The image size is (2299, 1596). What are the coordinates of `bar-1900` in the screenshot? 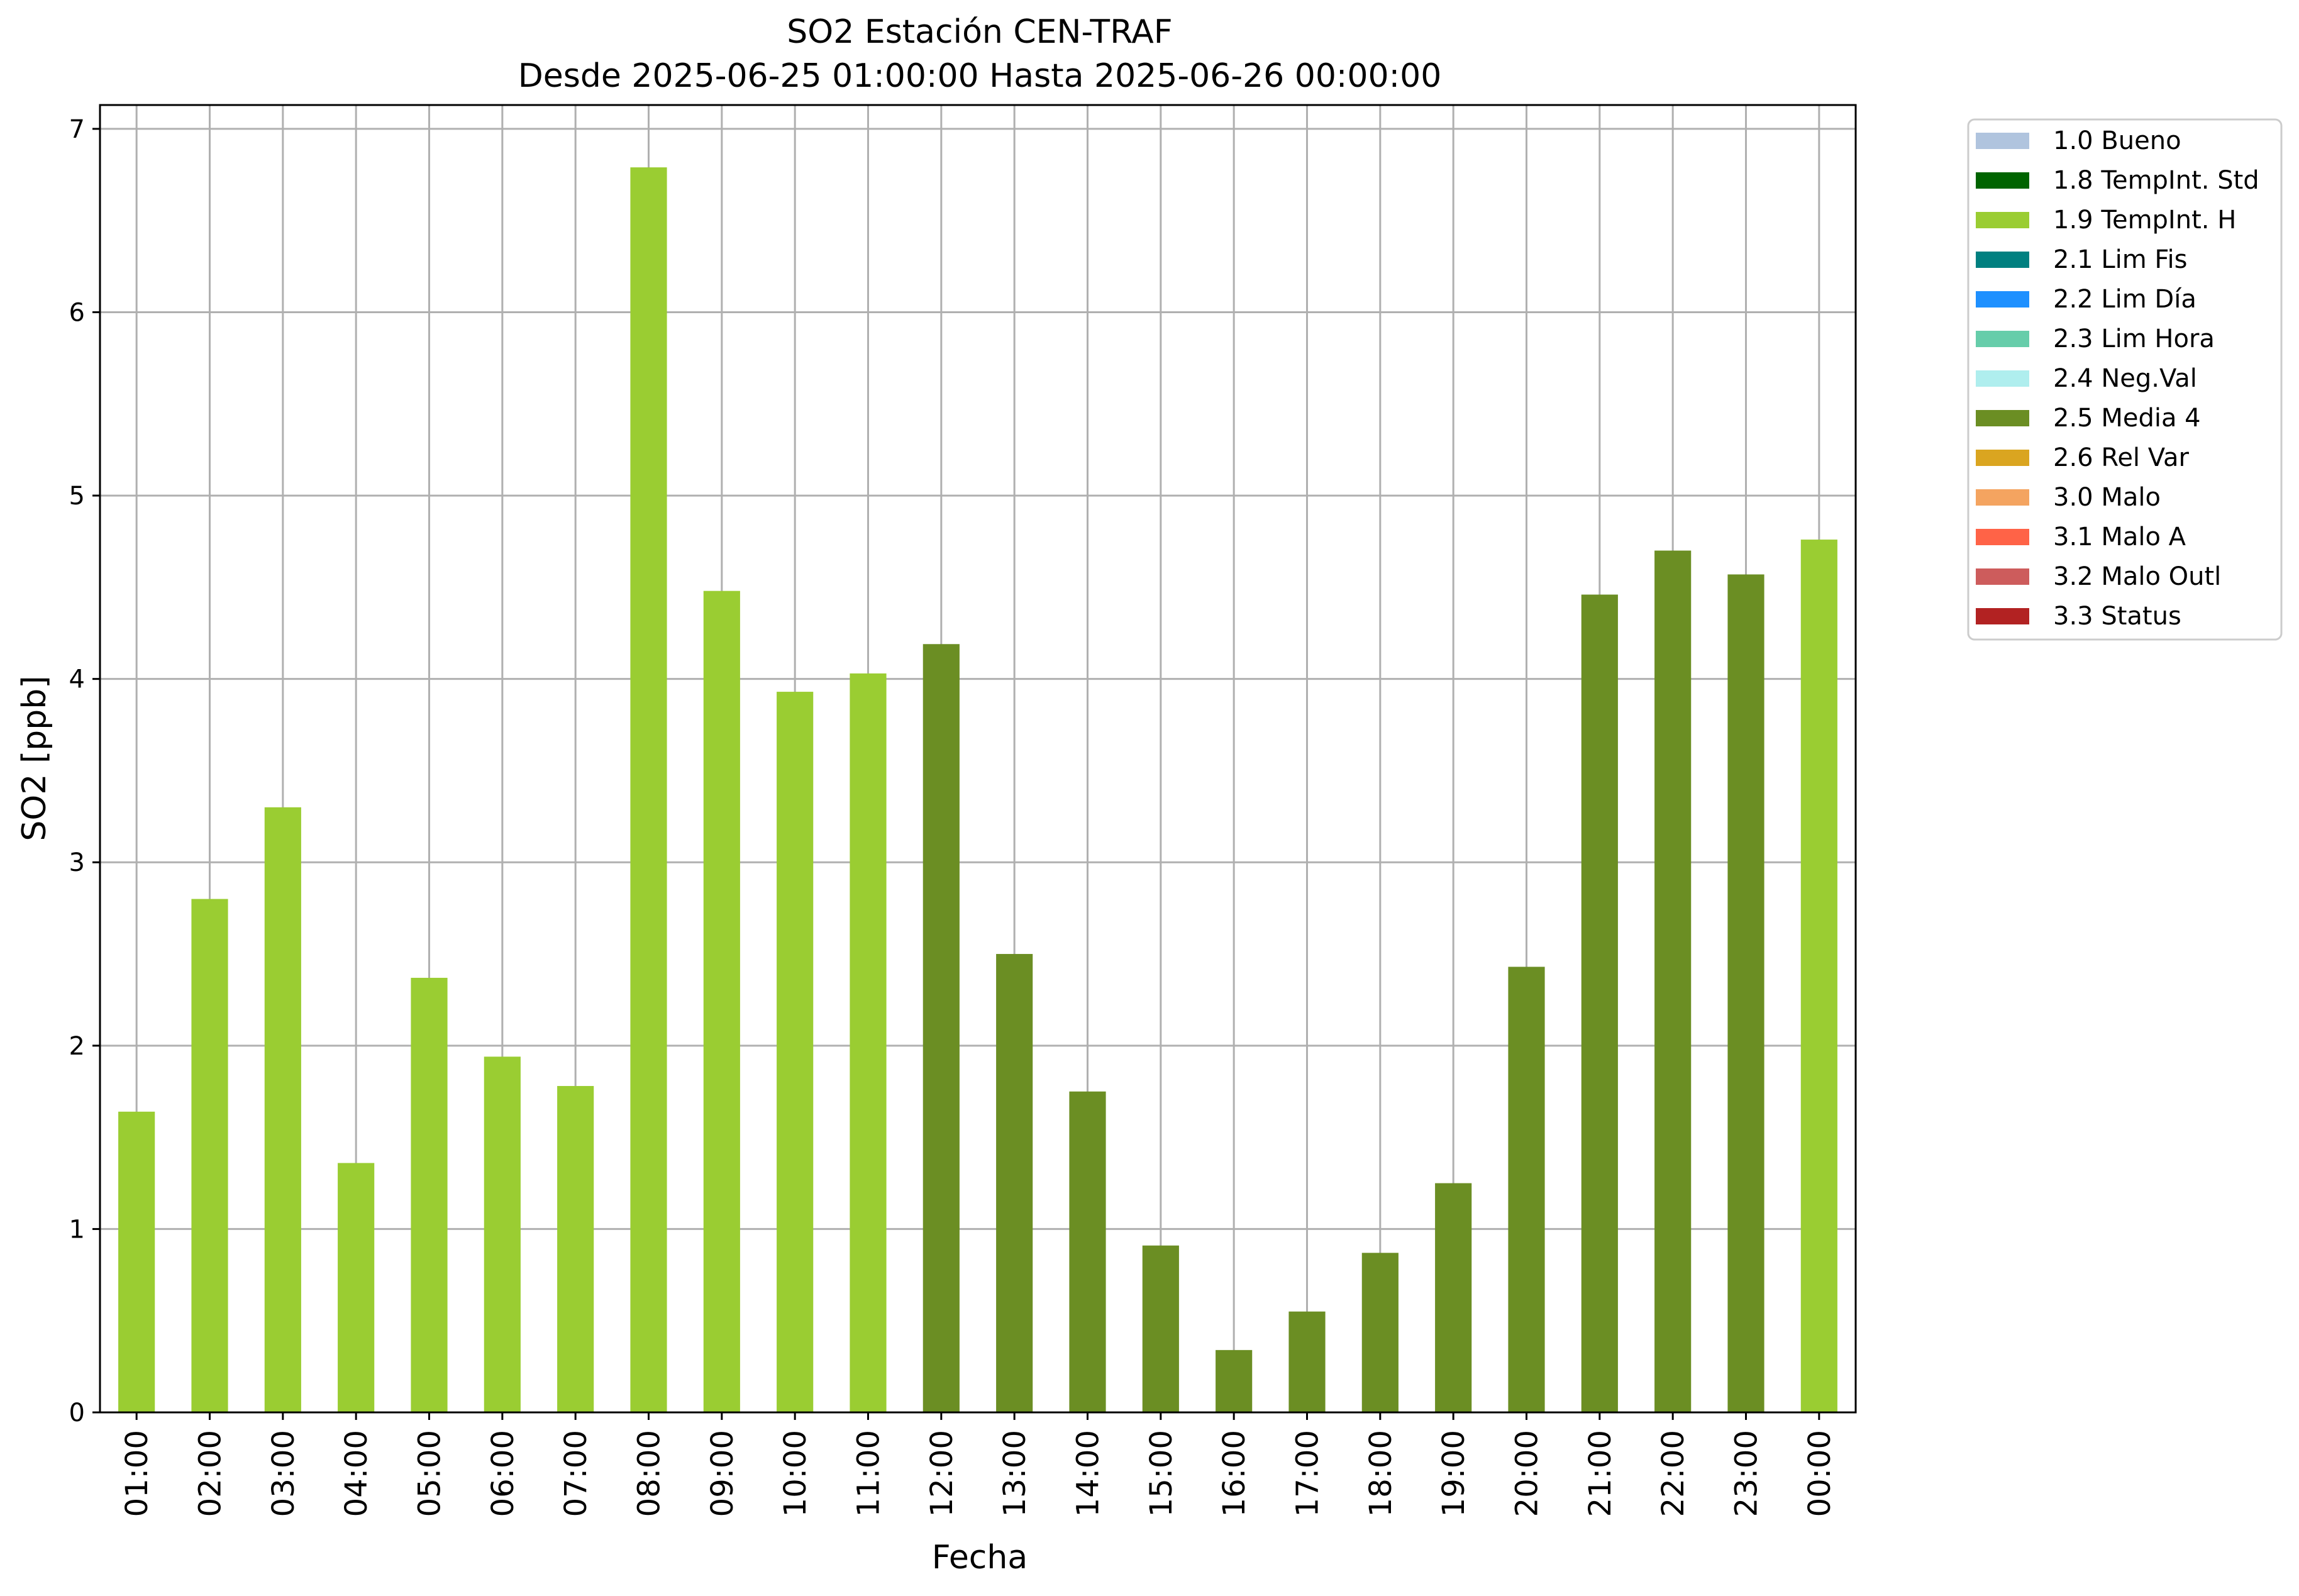 It's located at (1454, 1297).